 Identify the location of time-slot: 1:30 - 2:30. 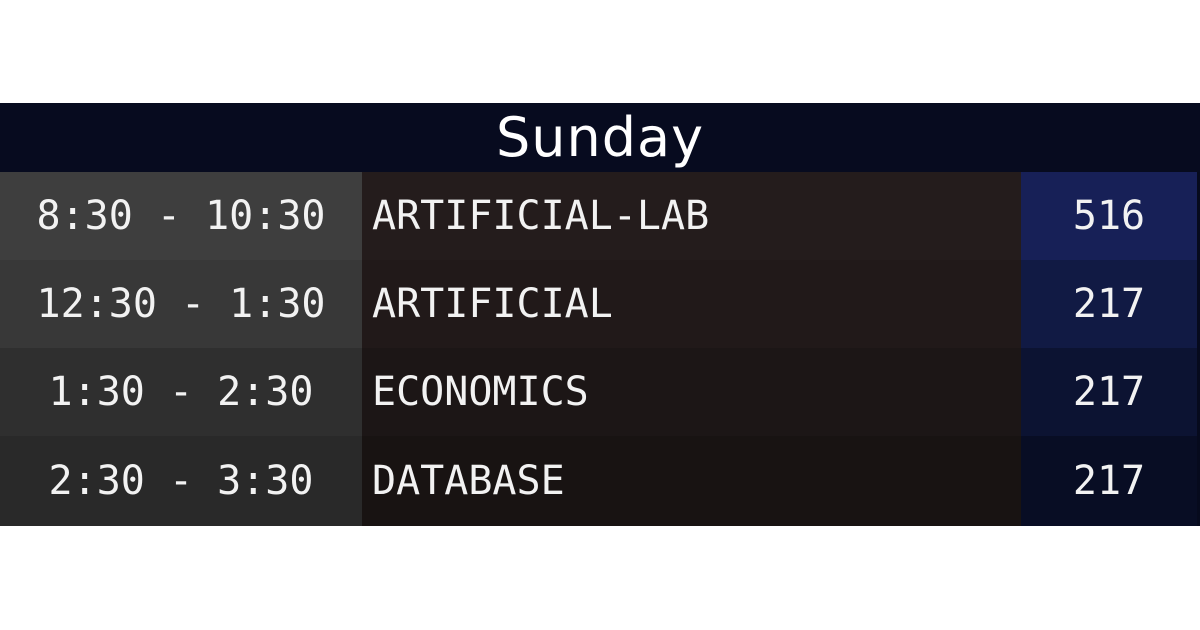
(181, 392).